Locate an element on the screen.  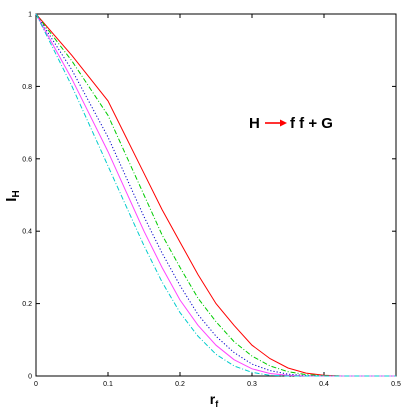
x-tick-label: 0.5 is located at coordinates (396, 384).